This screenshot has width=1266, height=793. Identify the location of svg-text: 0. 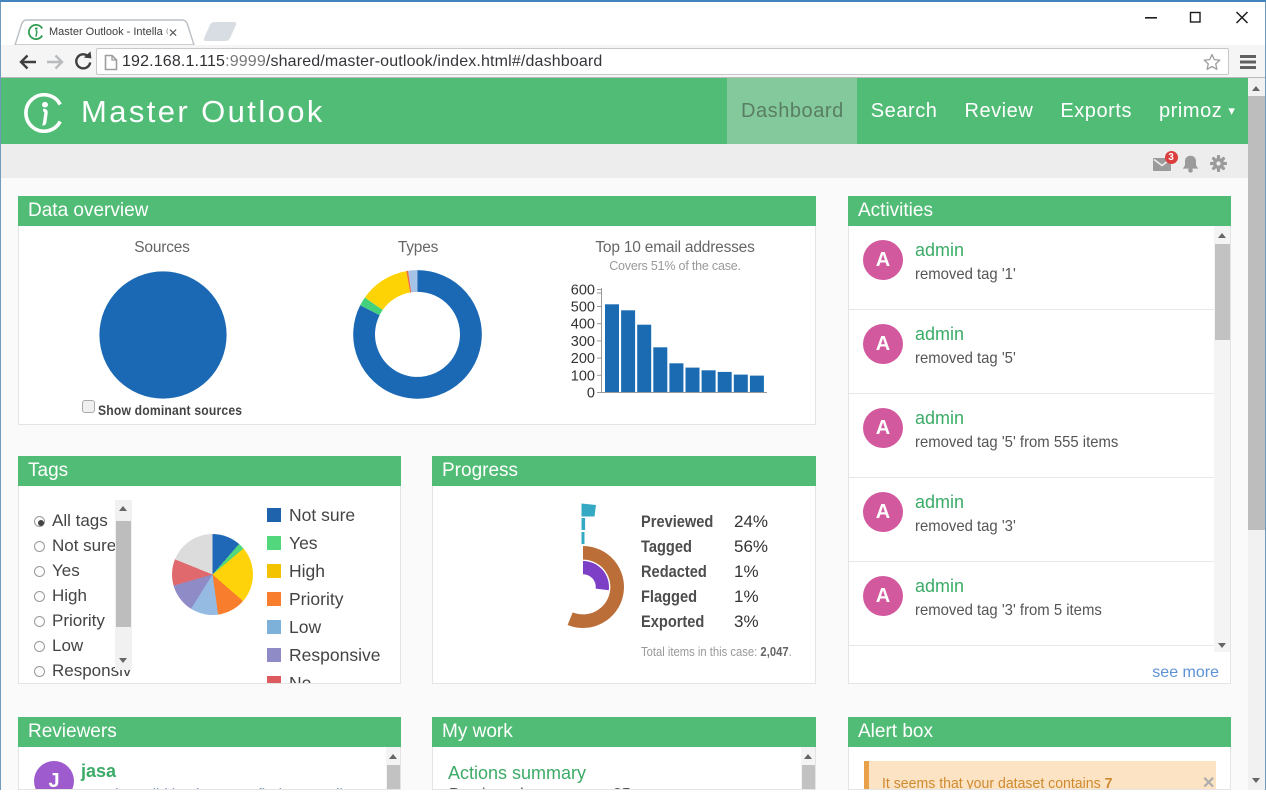
(591, 394).